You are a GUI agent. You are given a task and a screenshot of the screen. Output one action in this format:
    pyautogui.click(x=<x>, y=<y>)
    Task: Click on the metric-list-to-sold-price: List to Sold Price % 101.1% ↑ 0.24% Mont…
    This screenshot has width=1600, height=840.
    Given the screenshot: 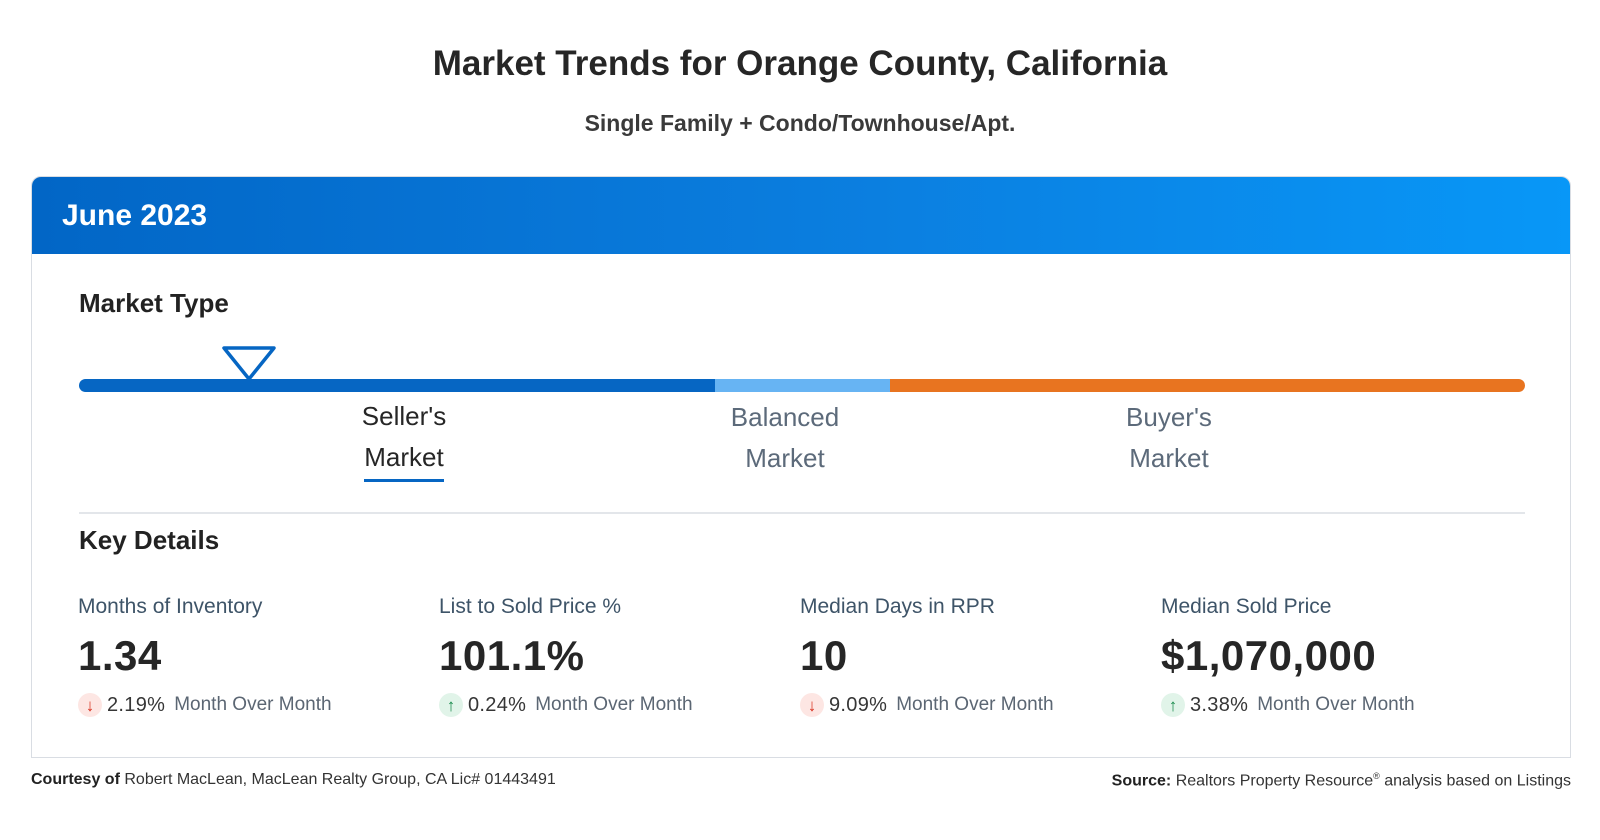 What is the action you would take?
    pyautogui.click(x=619, y=656)
    